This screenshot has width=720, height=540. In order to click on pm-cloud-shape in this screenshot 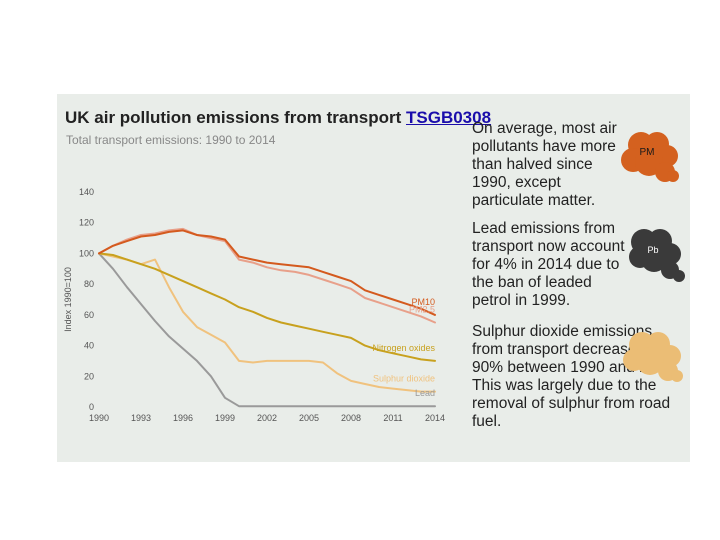, I will do `click(650, 157)`.